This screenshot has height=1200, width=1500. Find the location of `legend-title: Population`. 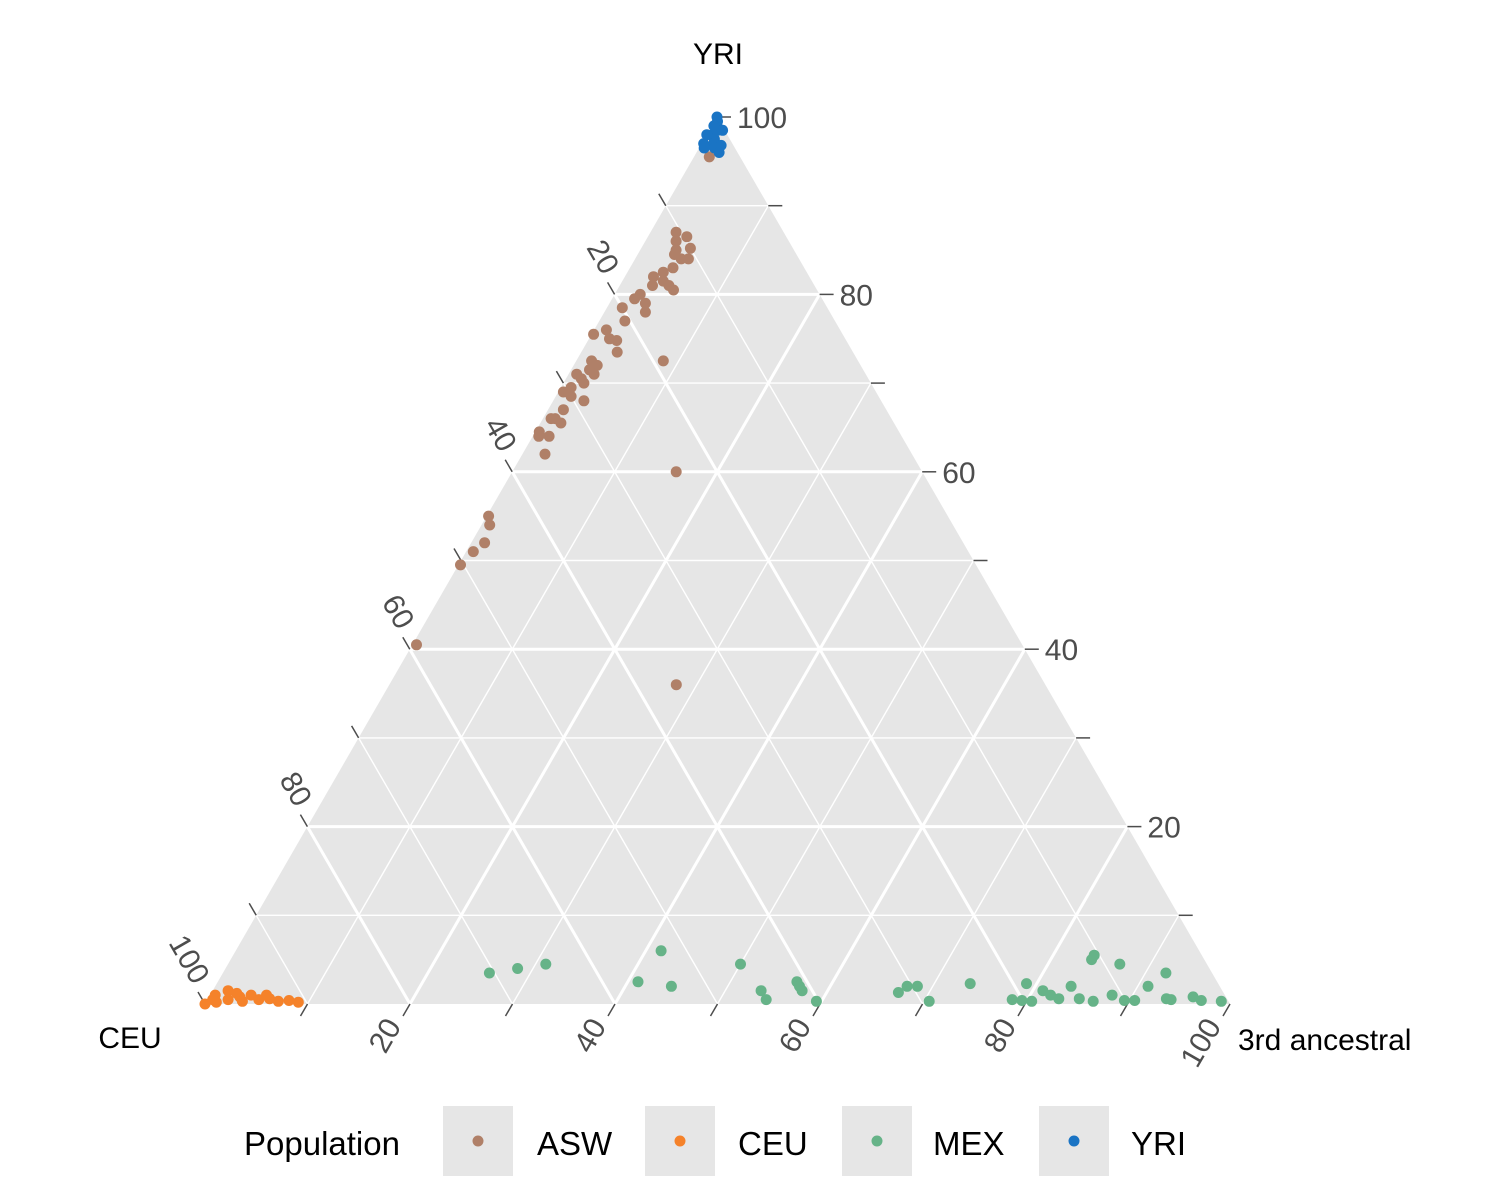

legend-title: Population is located at coordinates (322, 1143).